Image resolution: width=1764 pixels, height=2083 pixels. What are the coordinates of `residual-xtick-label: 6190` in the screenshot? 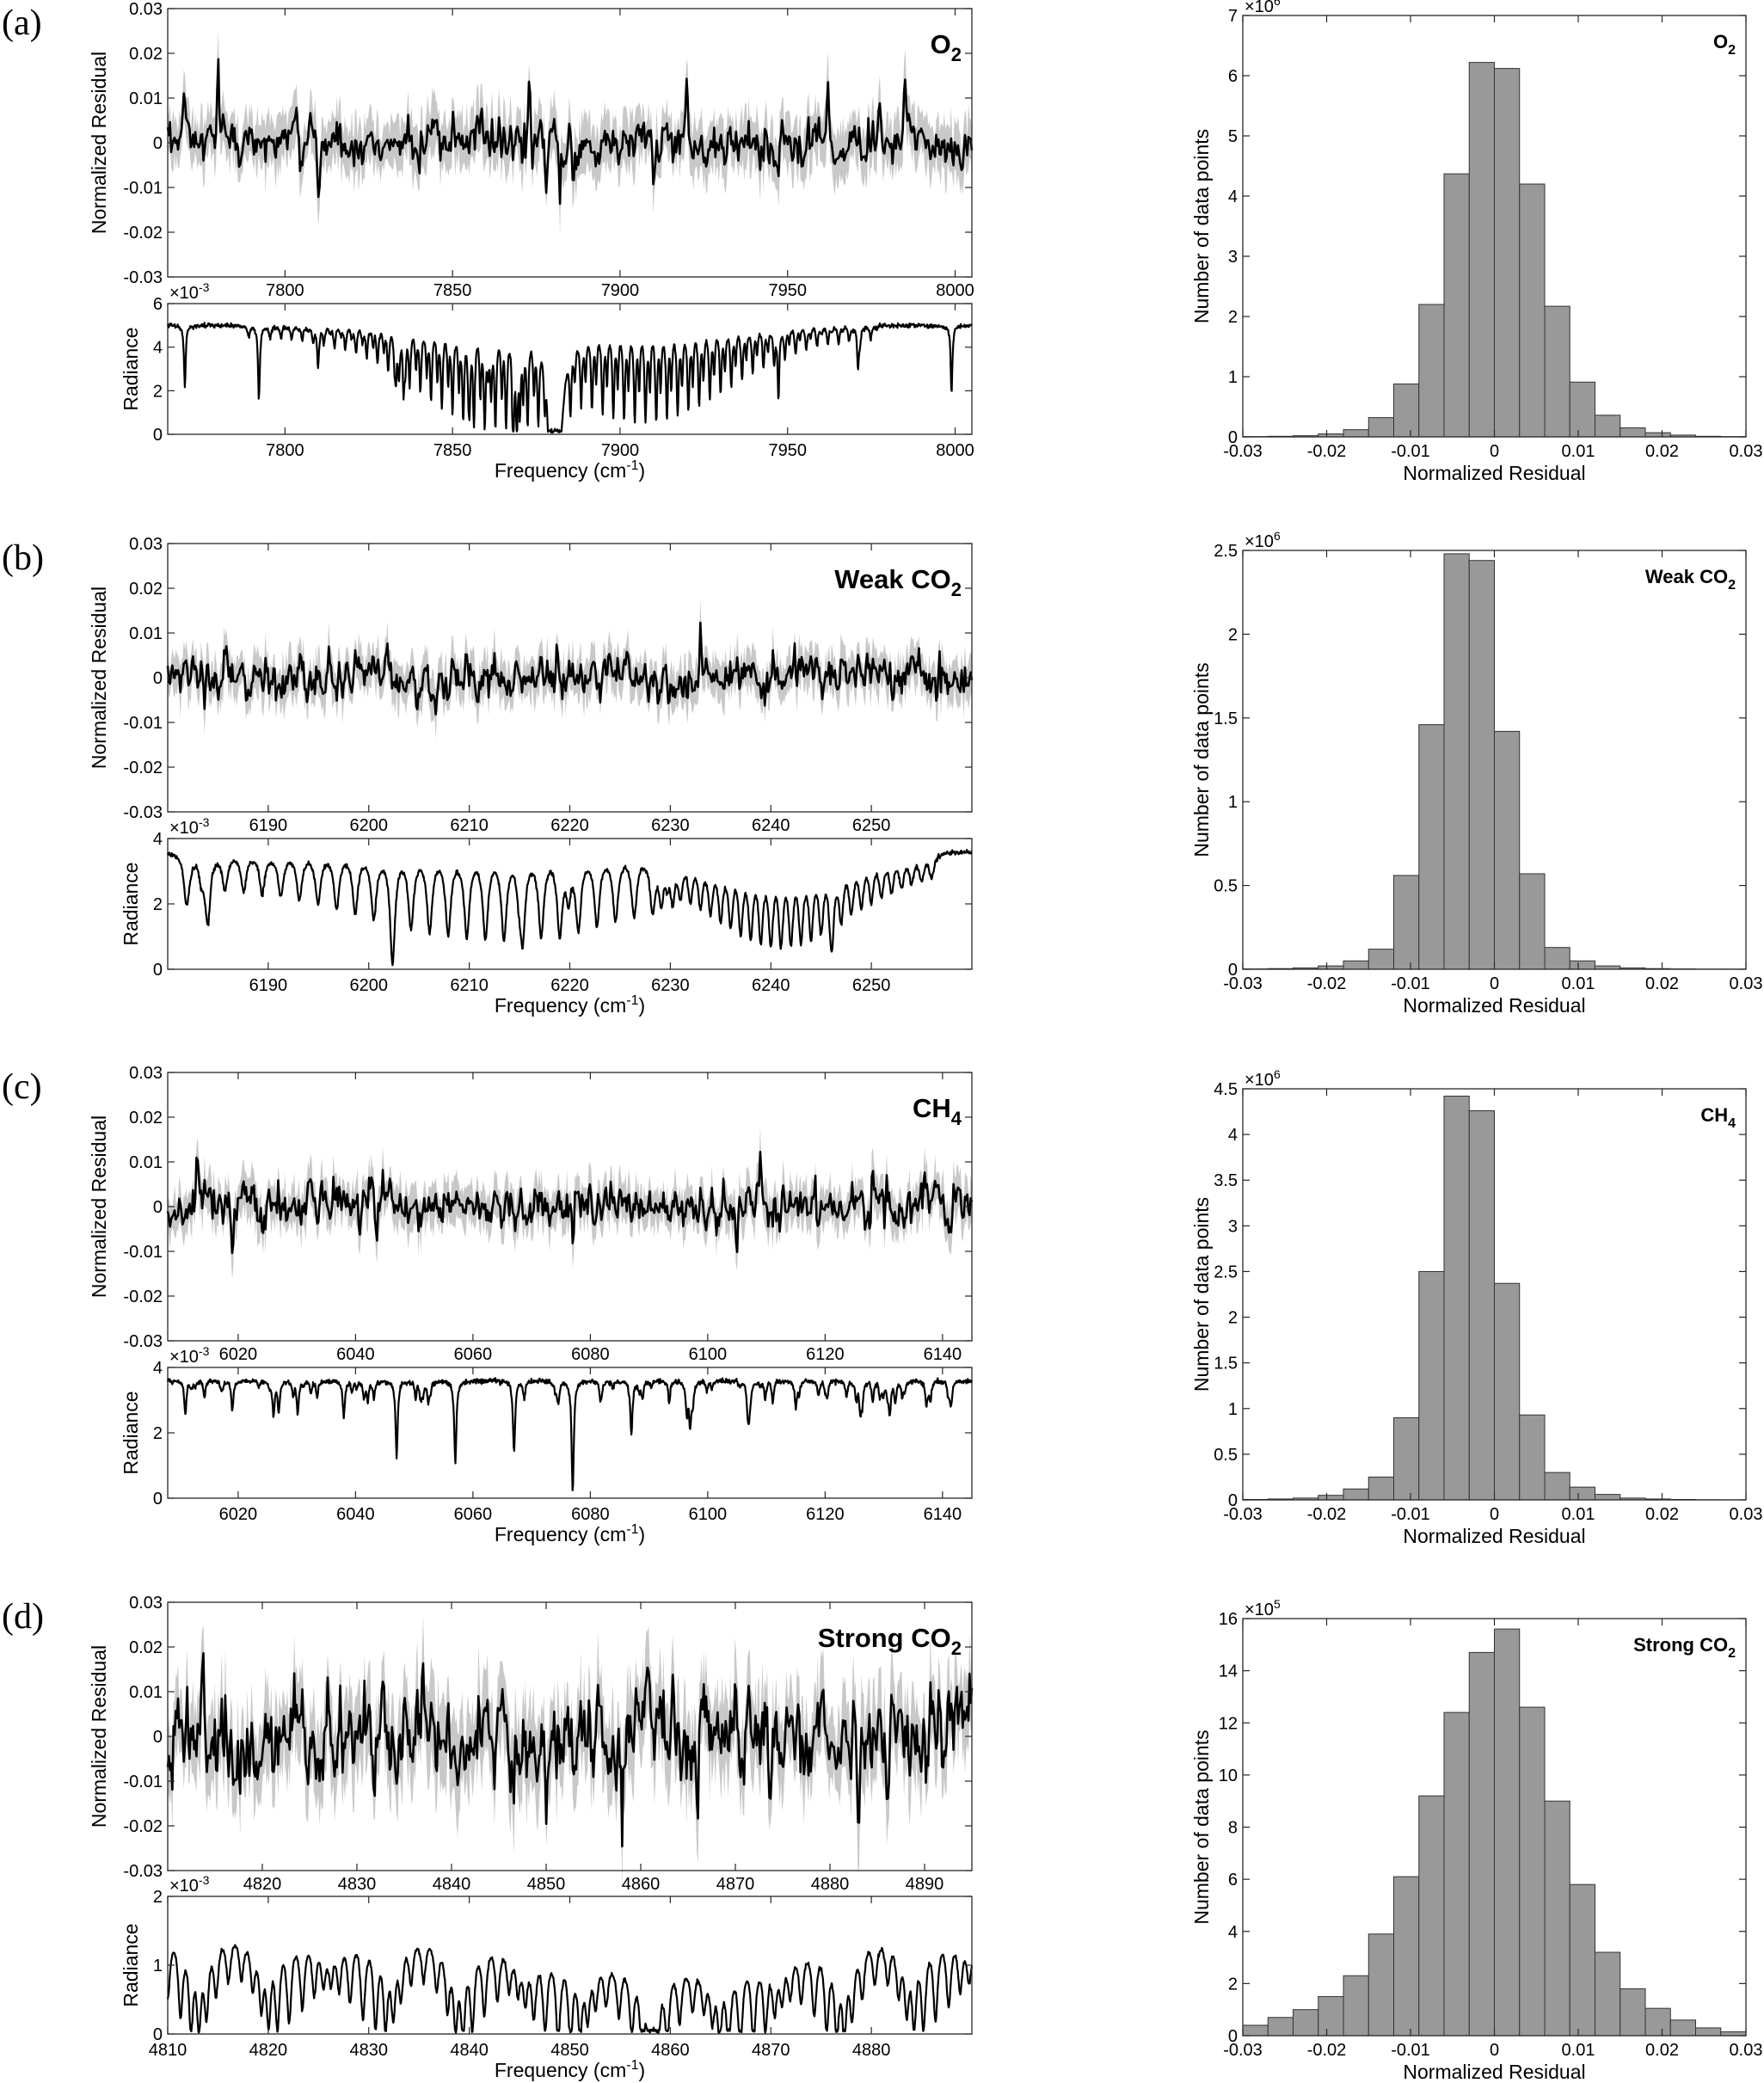 It's located at (269, 825).